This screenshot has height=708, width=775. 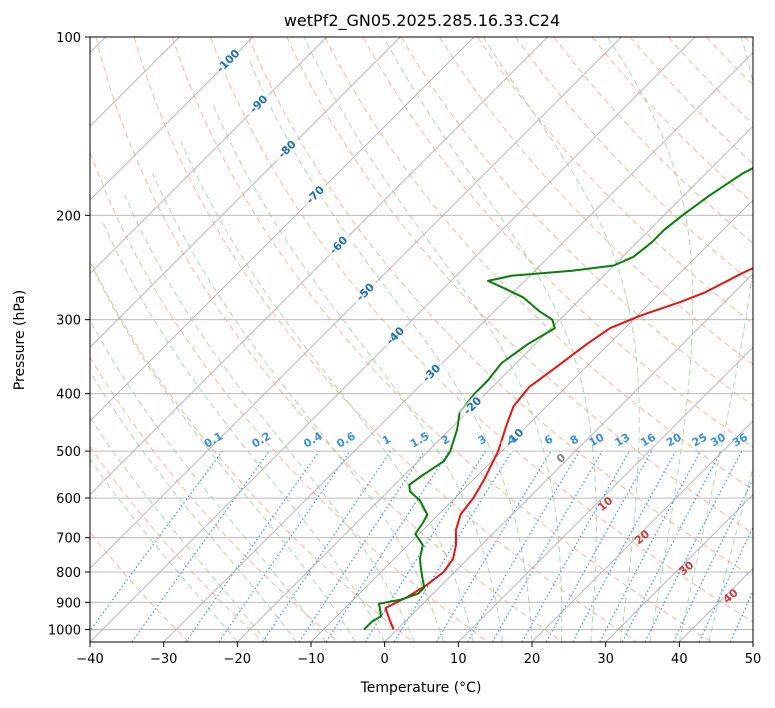 What do you see at coordinates (64, 630) in the screenshot?
I see `y-tick-label: 1000` at bounding box center [64, 630].